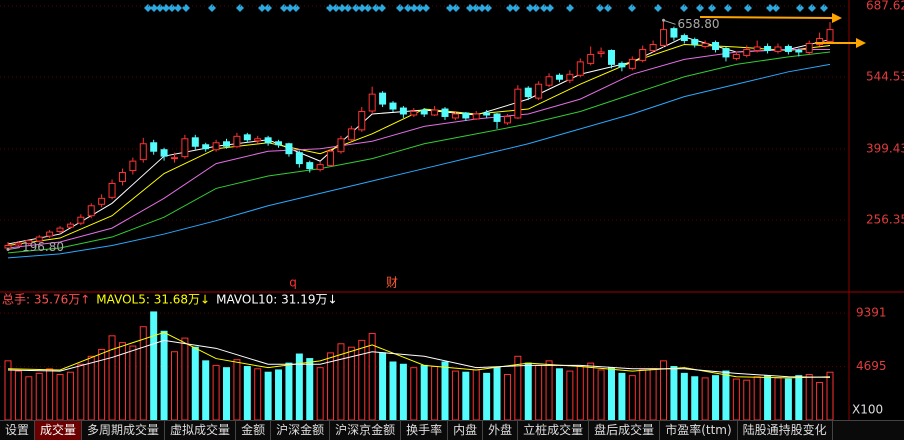 Image resolution: width=904 pixels, height=440 pixels. I want to click on tab: 换手率, so click(425, 430).